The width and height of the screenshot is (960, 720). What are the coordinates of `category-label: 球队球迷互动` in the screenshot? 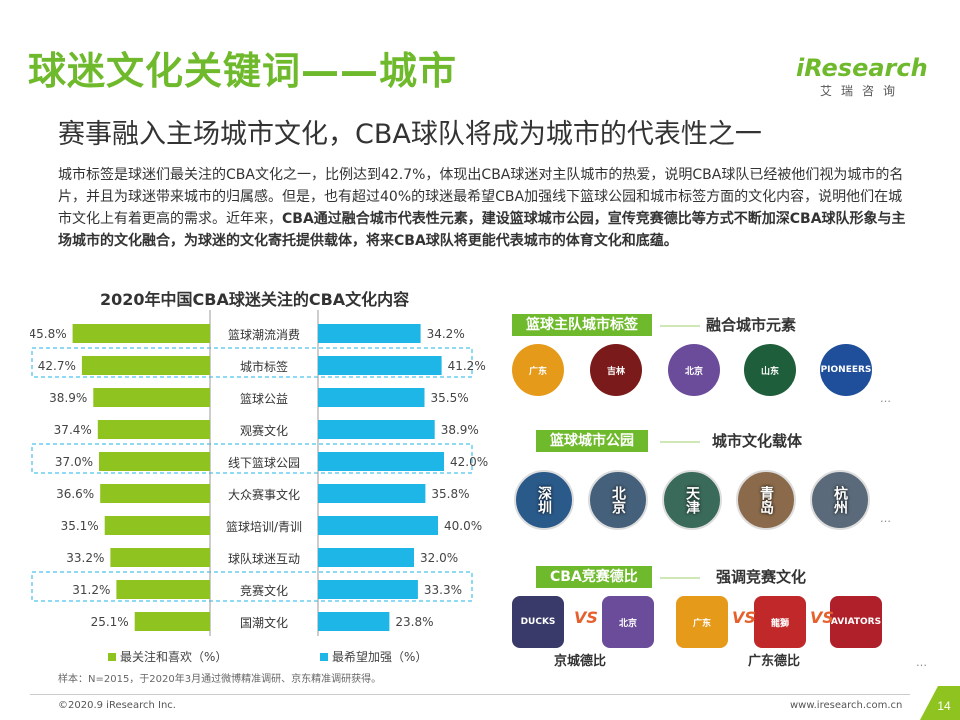 It's located at (264, 558).